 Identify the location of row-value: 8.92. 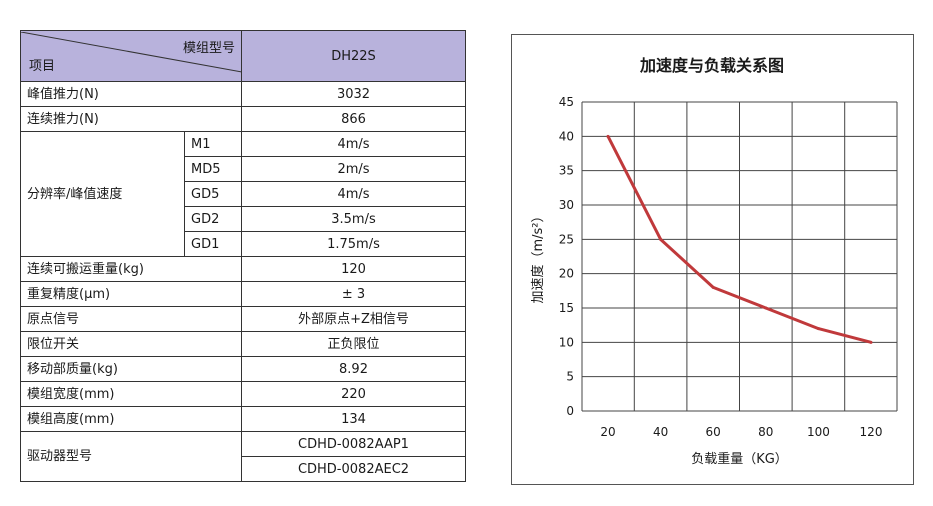
(353, 369).